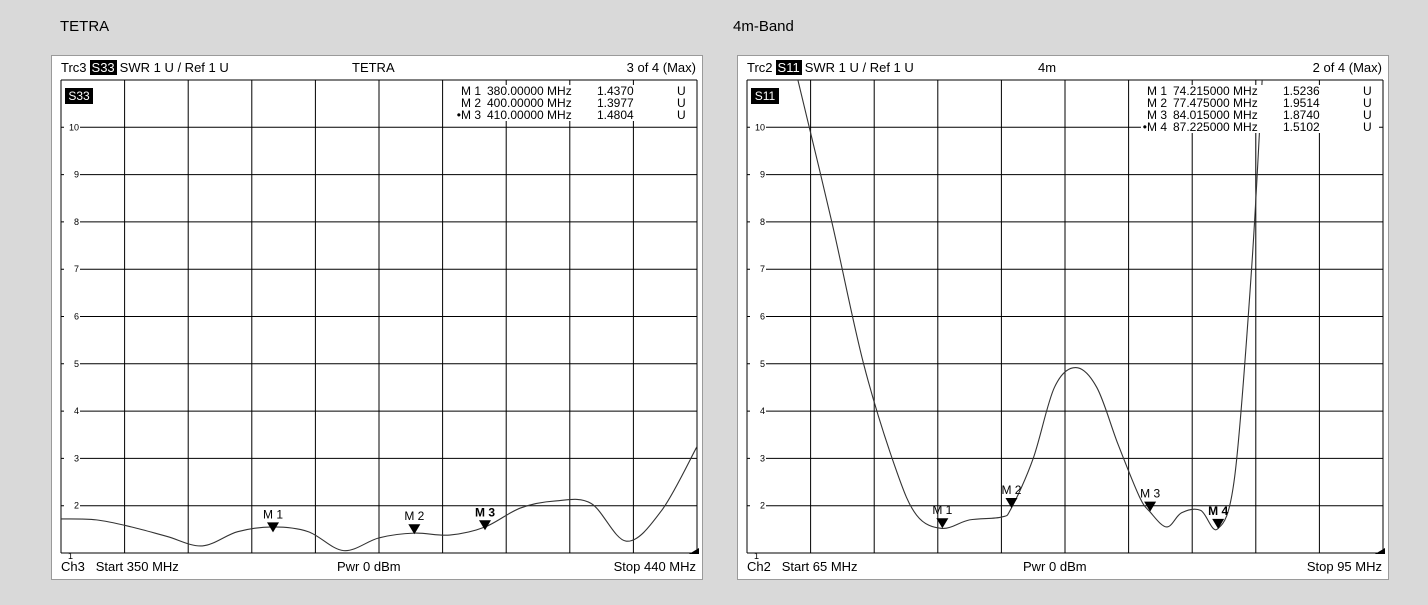  I want to click on marker-label: M 4, so click(1218, 511).